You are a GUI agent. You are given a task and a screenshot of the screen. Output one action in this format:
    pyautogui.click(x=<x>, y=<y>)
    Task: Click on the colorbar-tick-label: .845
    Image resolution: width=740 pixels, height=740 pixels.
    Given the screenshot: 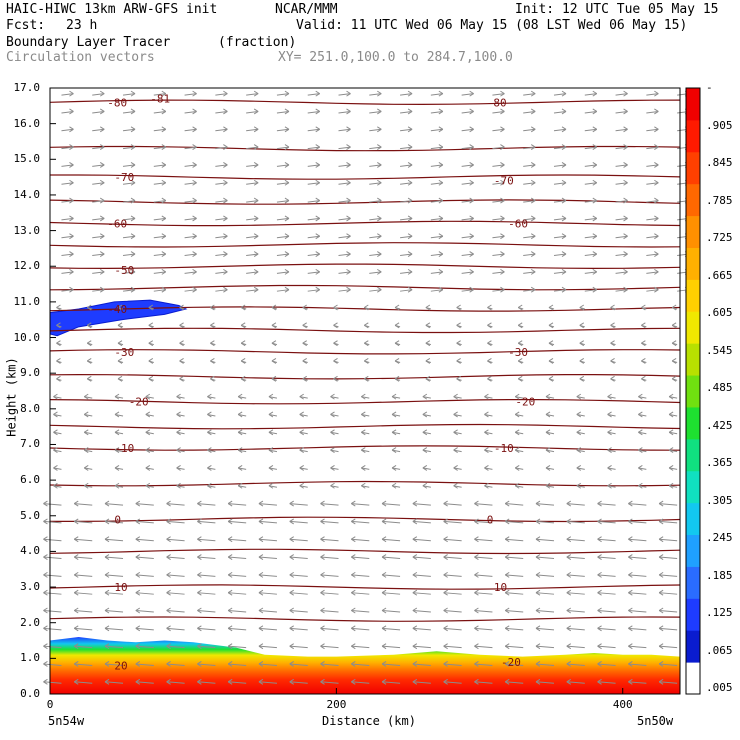 What is the action you would take?
    pyautogui.click(x=719, y=162)
    